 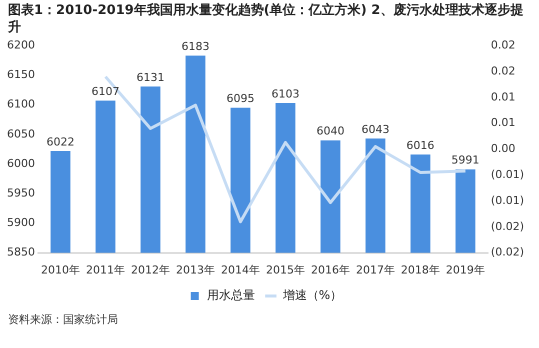 I want to click on x-tick-label: 2016年, so click(x=330, y=269).